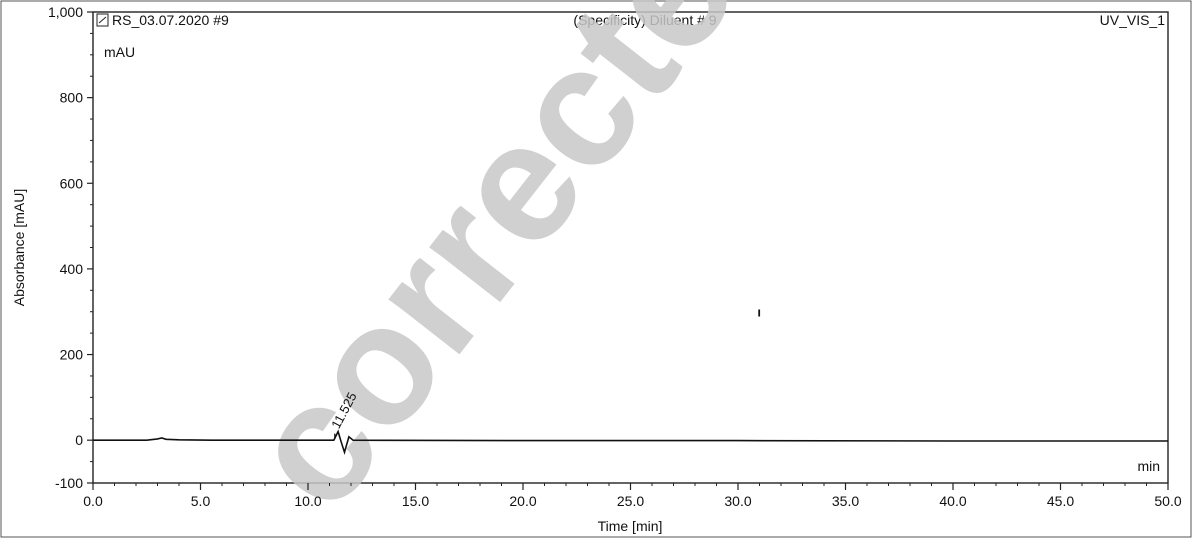 The width and height of the screenshot is (1193, 539). Describe the element at coordinates (630, 526) in the screenshot. I see `x-axis-label: Time [min]` at that location.